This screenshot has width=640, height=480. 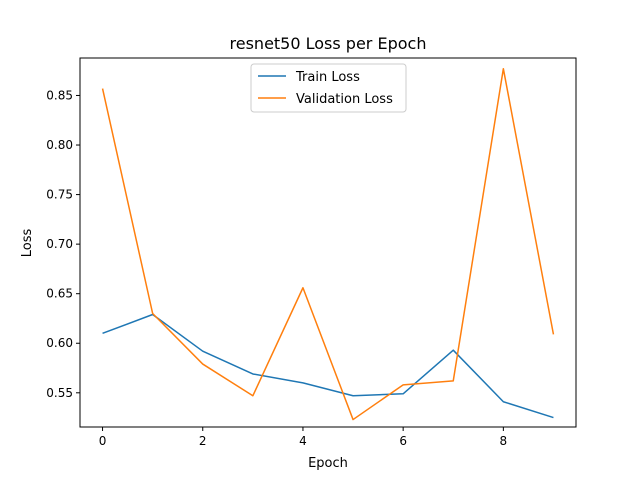 I want to click on x-tick-label: 6, so click(x=403, y=441).